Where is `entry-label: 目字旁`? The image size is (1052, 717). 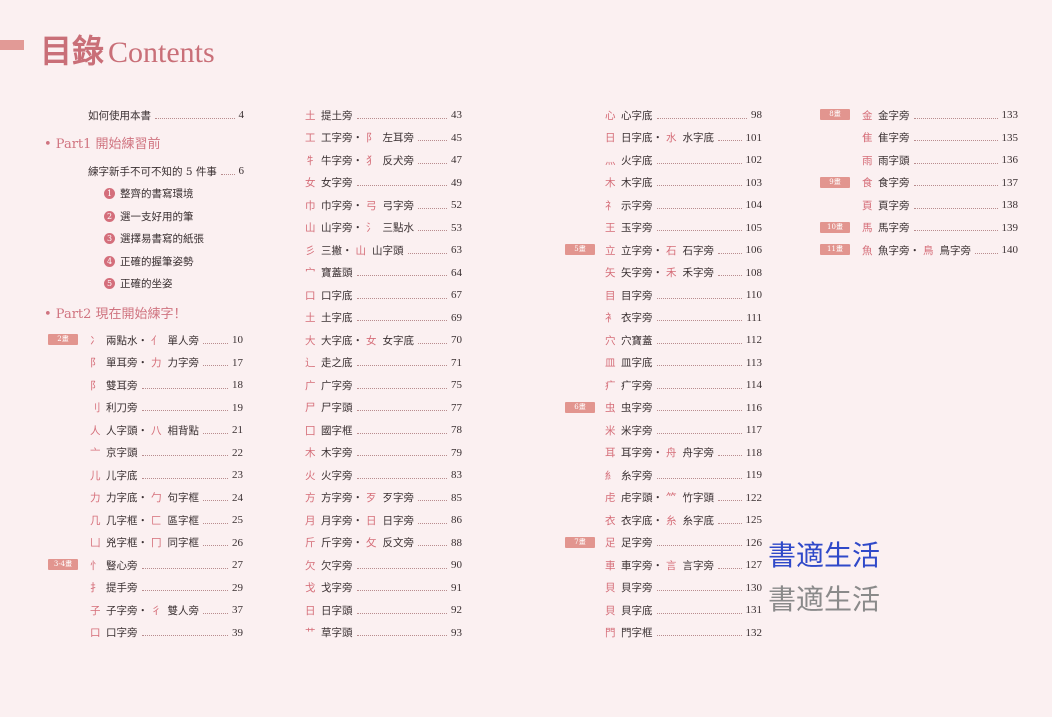 entry-label: 目字旁 is located at coordinates (637, 295).